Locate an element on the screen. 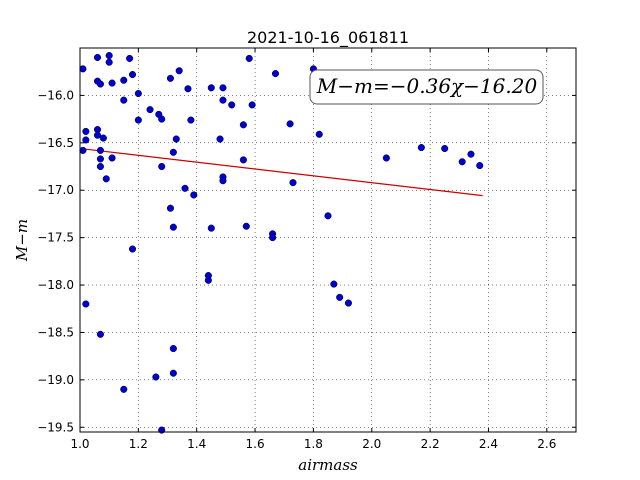 The image size is (640, 480). y-tick-label: −19.5 is located at coordinates (55, 427).